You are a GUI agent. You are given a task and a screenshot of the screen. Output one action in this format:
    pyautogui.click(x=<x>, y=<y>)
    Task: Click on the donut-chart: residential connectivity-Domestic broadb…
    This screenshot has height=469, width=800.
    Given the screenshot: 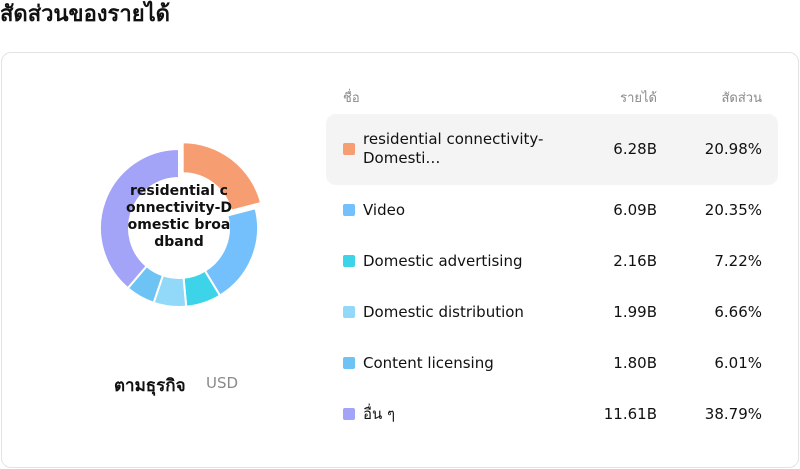 What is the action you would take?
    pyautogui.click(x=179, y=226)
    